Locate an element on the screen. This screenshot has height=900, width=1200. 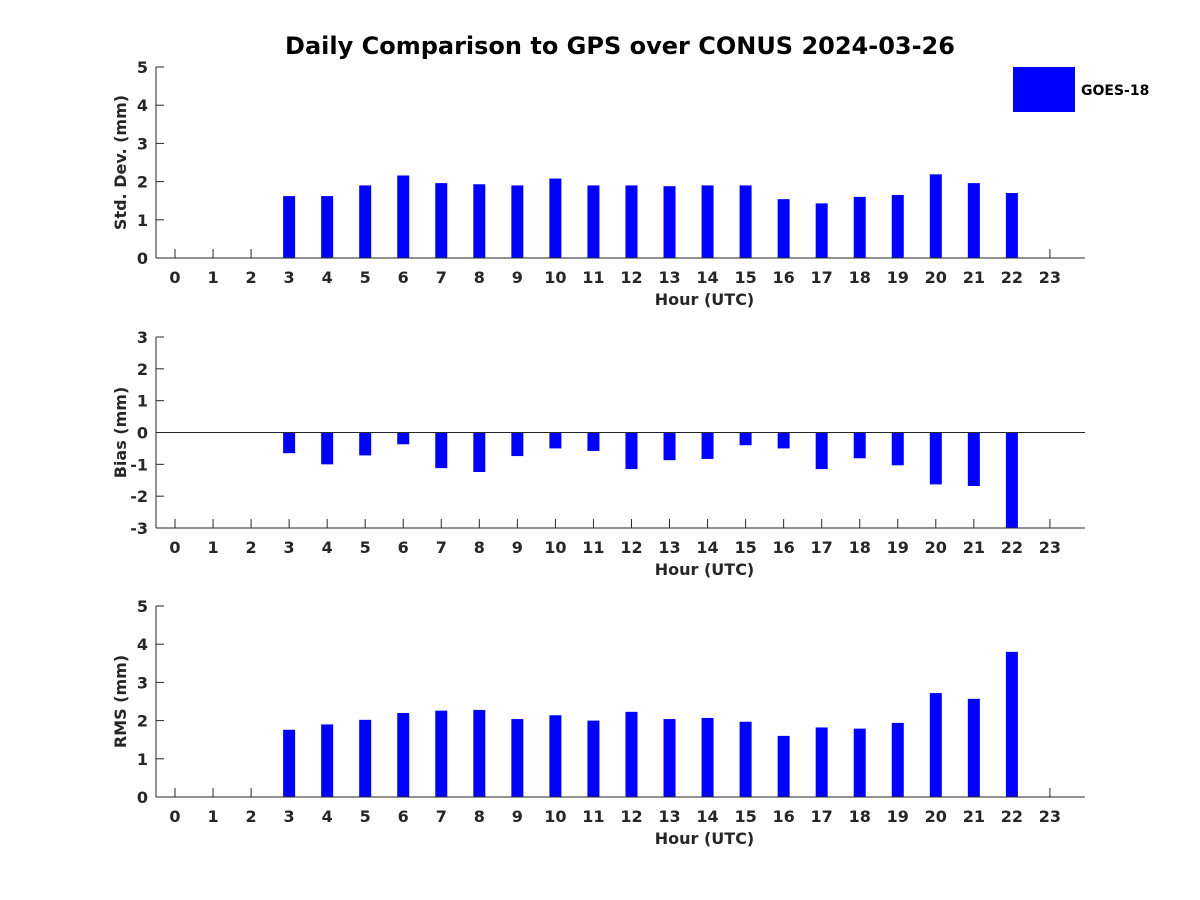
x-tick-label: 15 is located at coordinates (745, 547).